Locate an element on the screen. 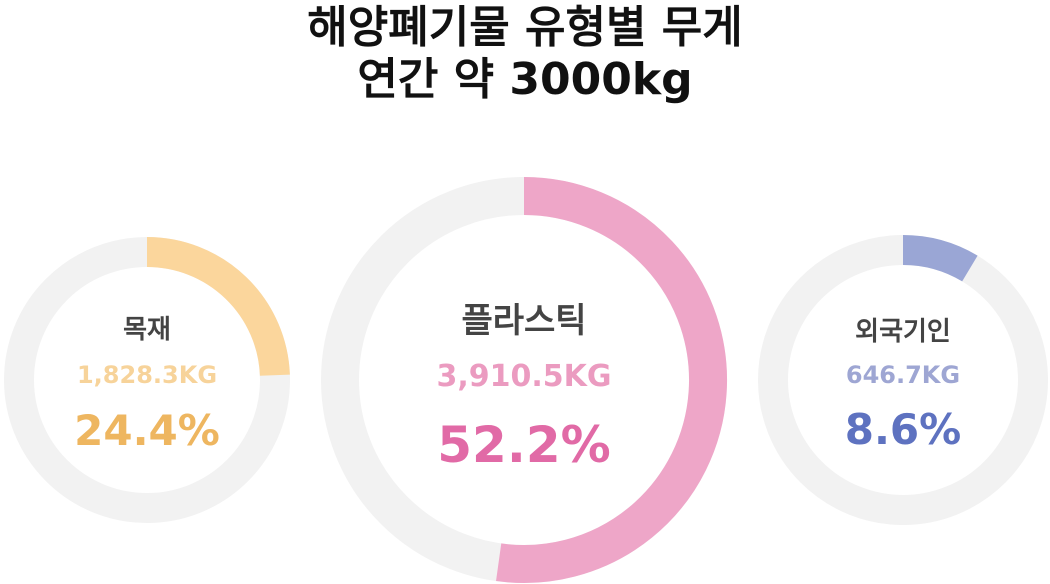  category-label-wood: 목재 is located at coordinates (147, 330).